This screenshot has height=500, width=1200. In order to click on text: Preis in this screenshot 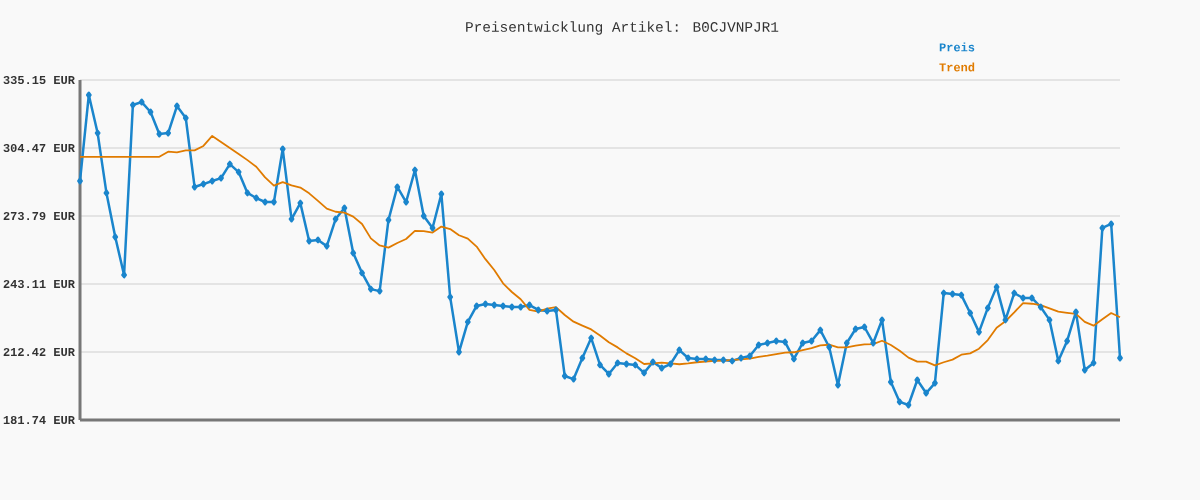, I will do `click(957, 47)`.